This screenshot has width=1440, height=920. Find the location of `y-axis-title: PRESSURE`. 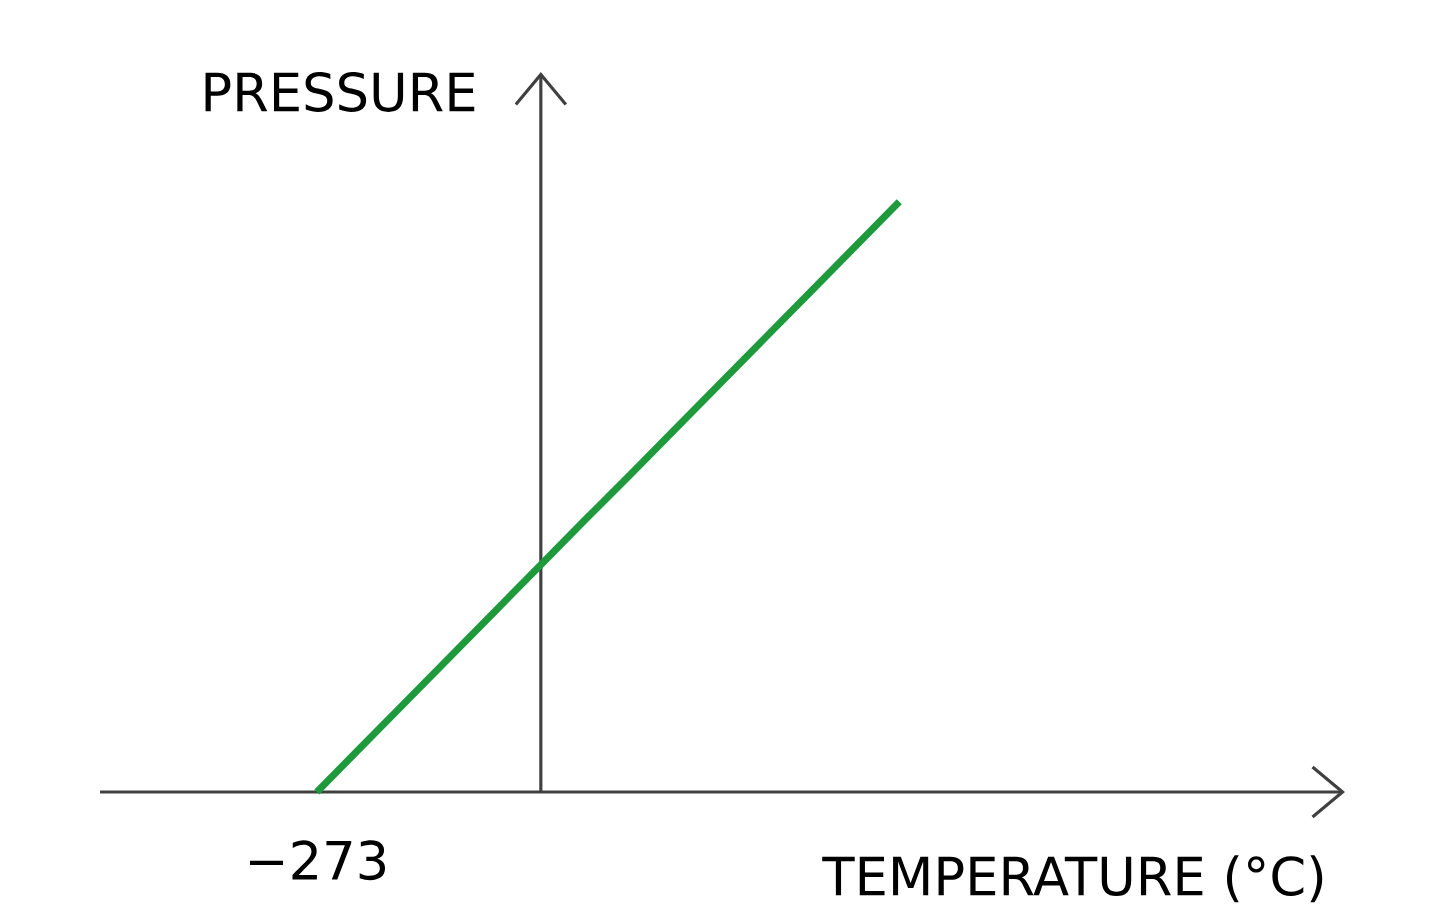

y-axis-title: PRESSURE is located at coordinates (340, 92).